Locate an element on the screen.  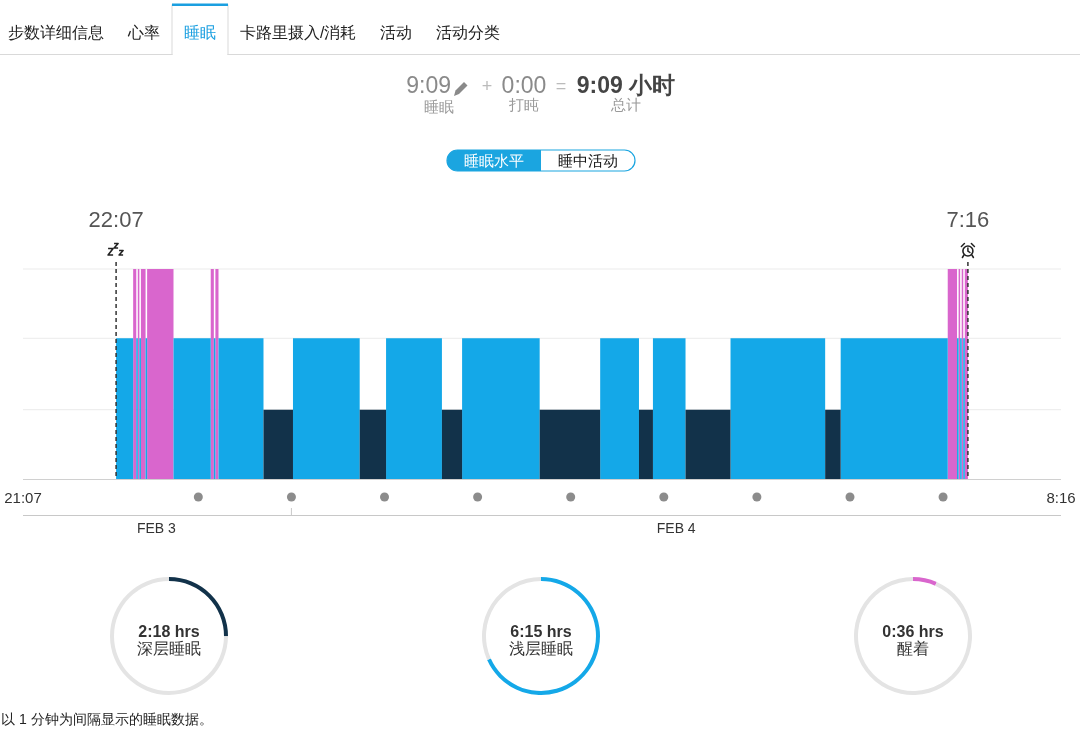
text: 9:09 is located at coordinates (428, 85).